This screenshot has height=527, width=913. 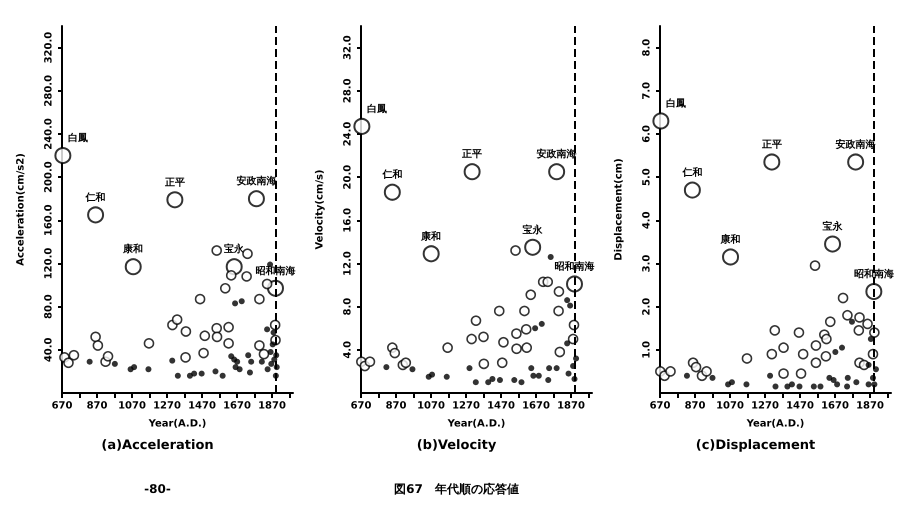 I want to click on y-tick-label: 16.0, so click(x=348, y=220).